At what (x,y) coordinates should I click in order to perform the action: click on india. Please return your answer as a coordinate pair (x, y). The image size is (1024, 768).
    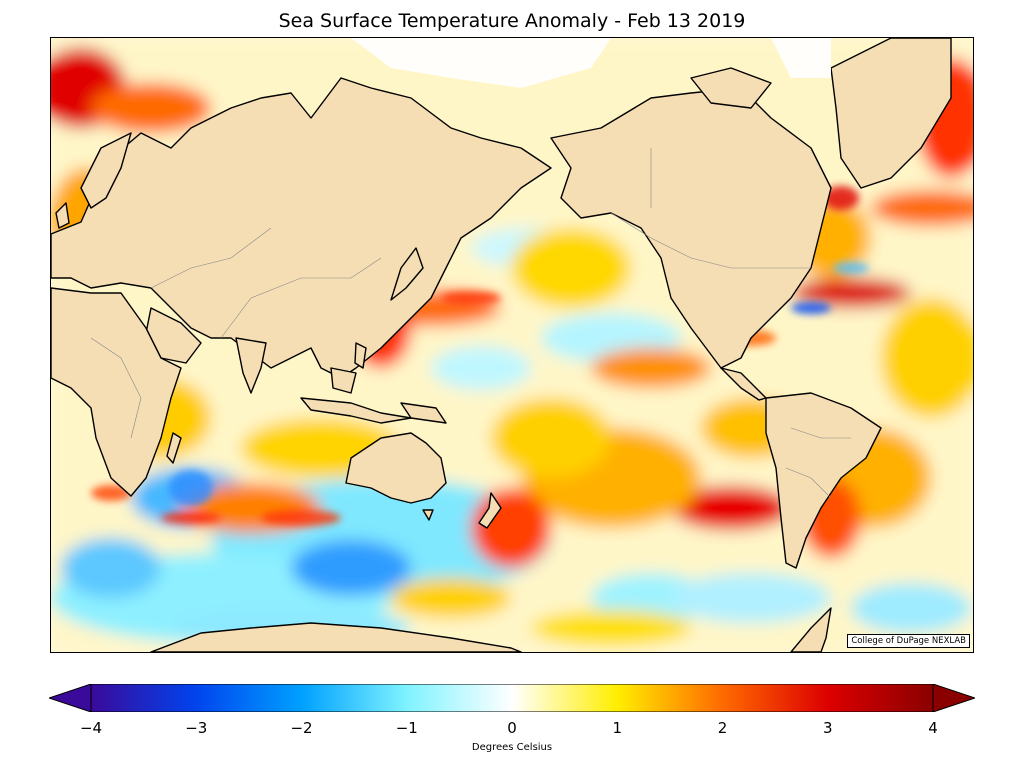
    Looking at the image, I should click on (251, 365).